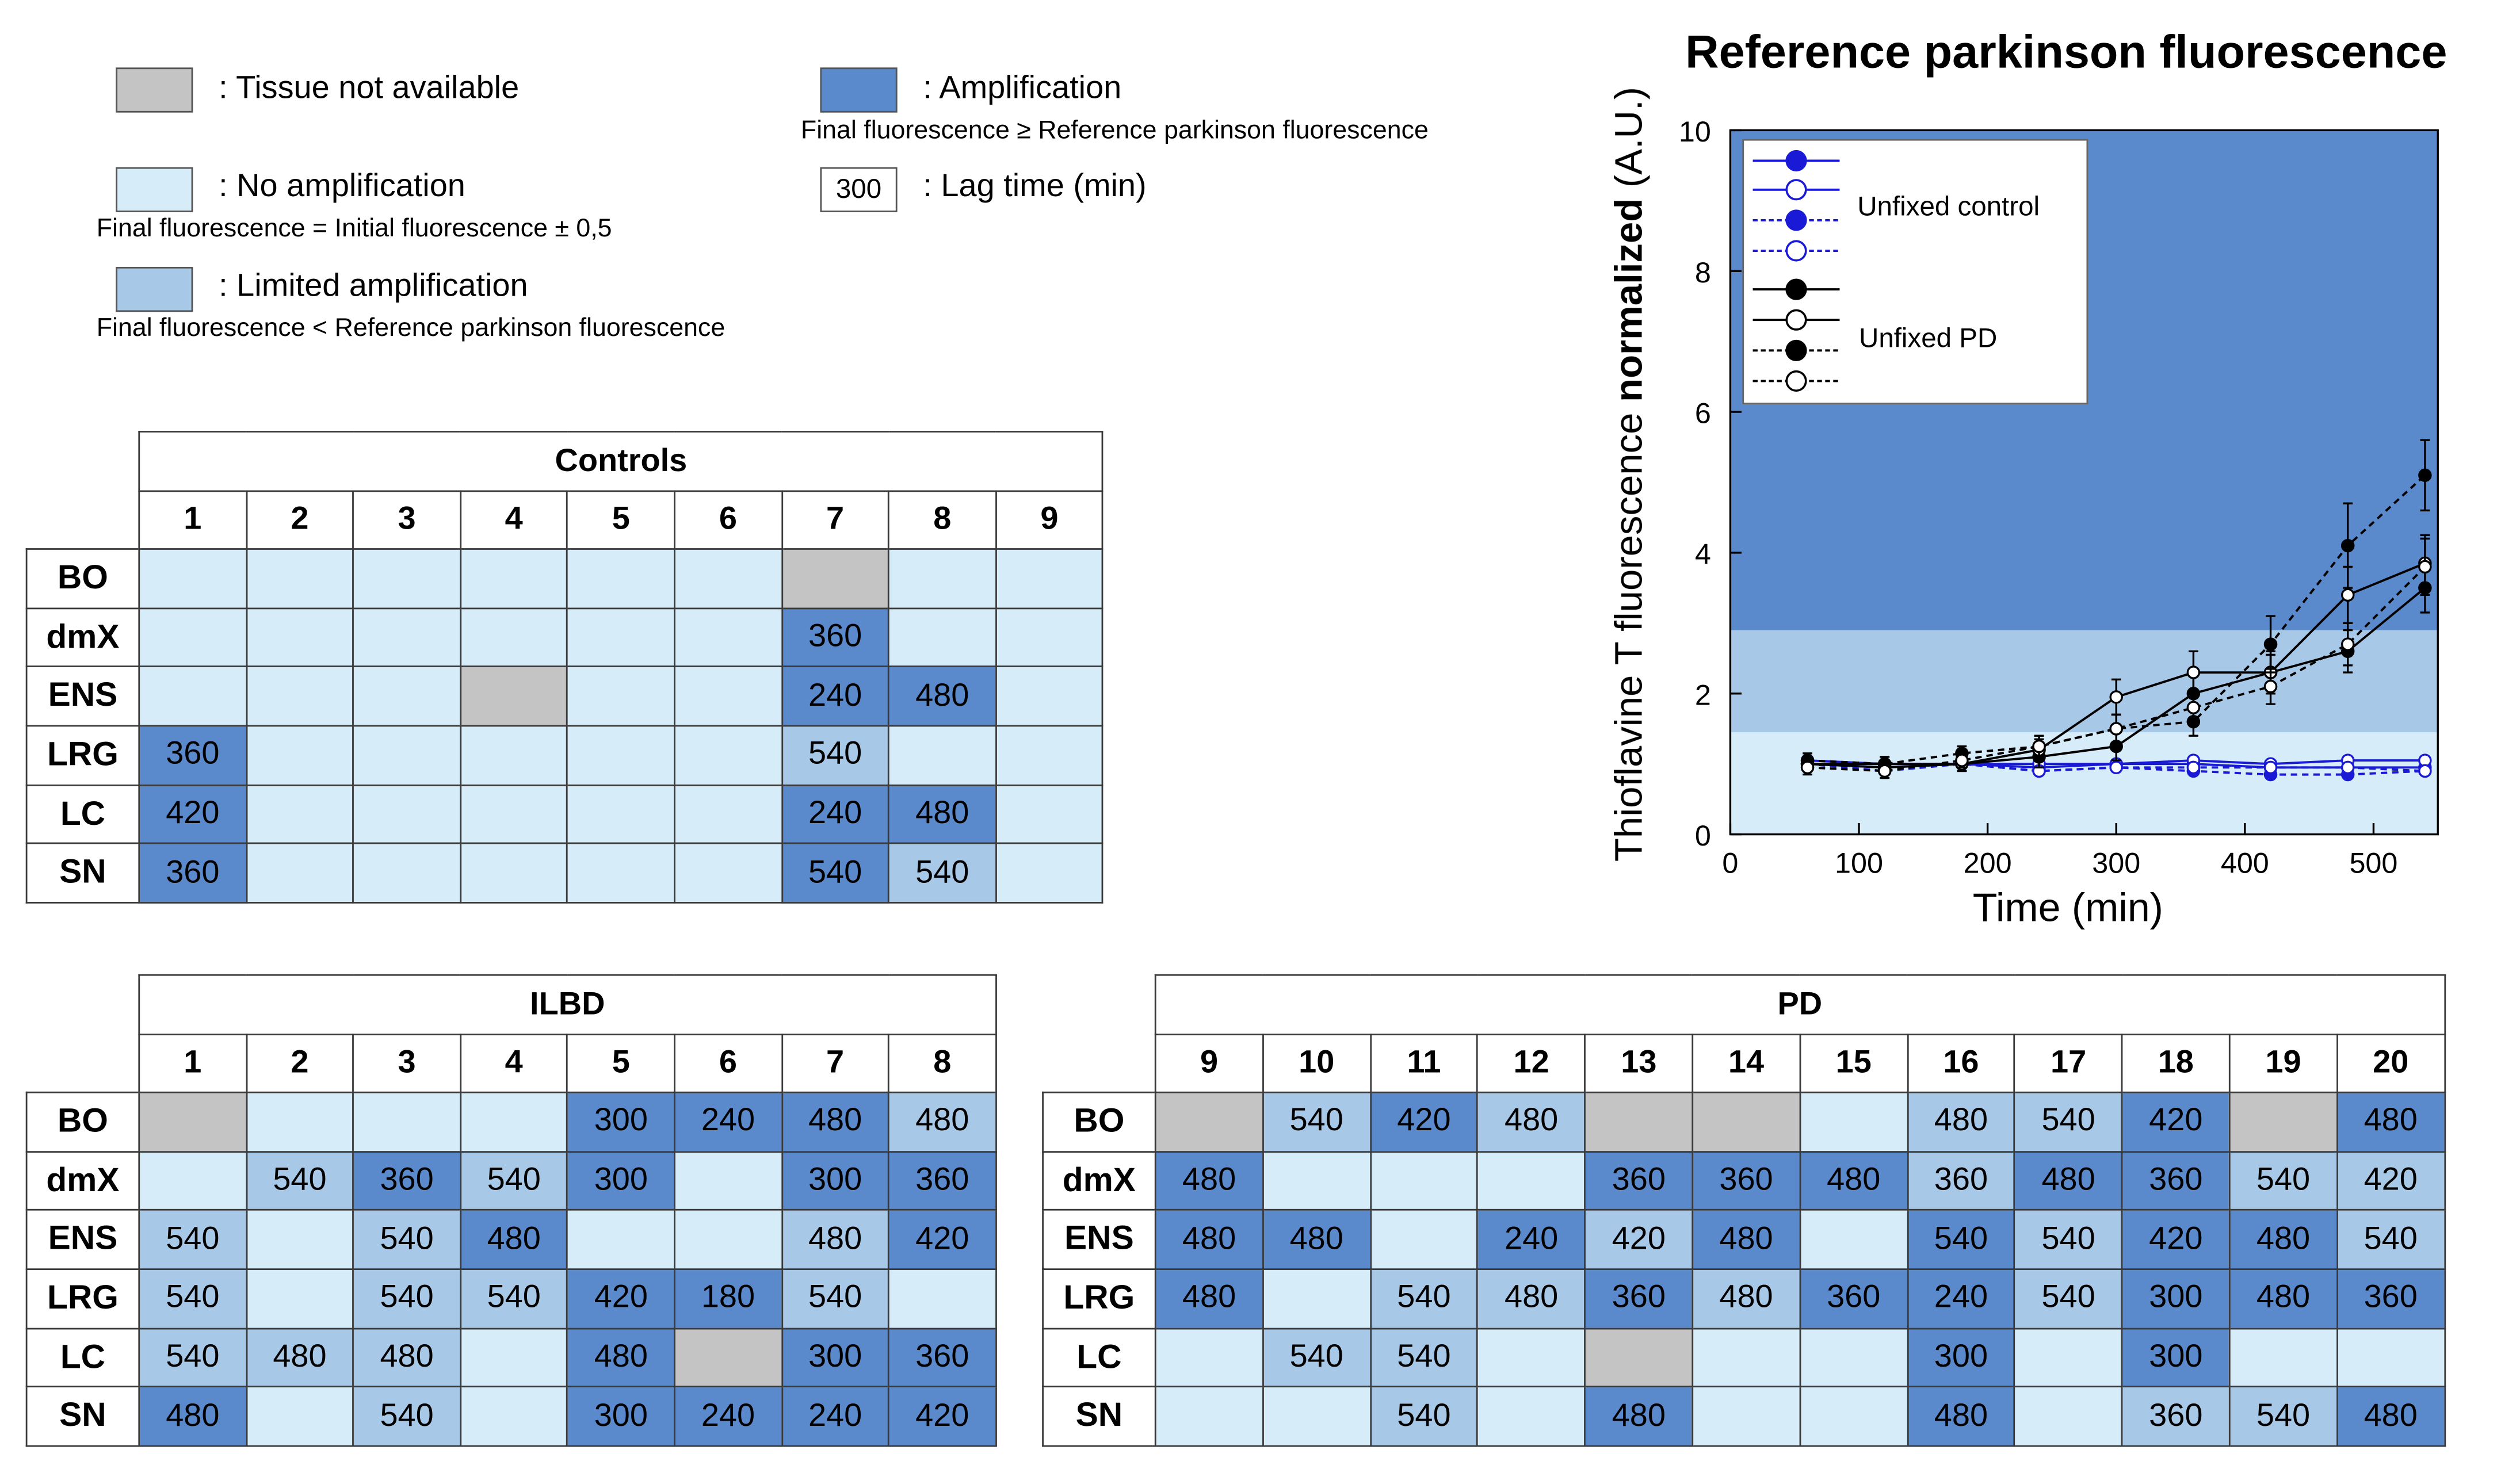 The width and height of the screenshot is (2520, 1469). I want to click on series-line, so click(2116, 669).